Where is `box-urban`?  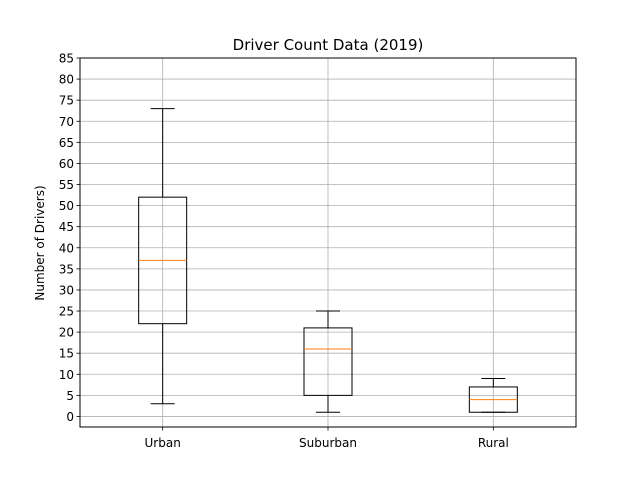
box-urban is located at coordinates (163, 256).